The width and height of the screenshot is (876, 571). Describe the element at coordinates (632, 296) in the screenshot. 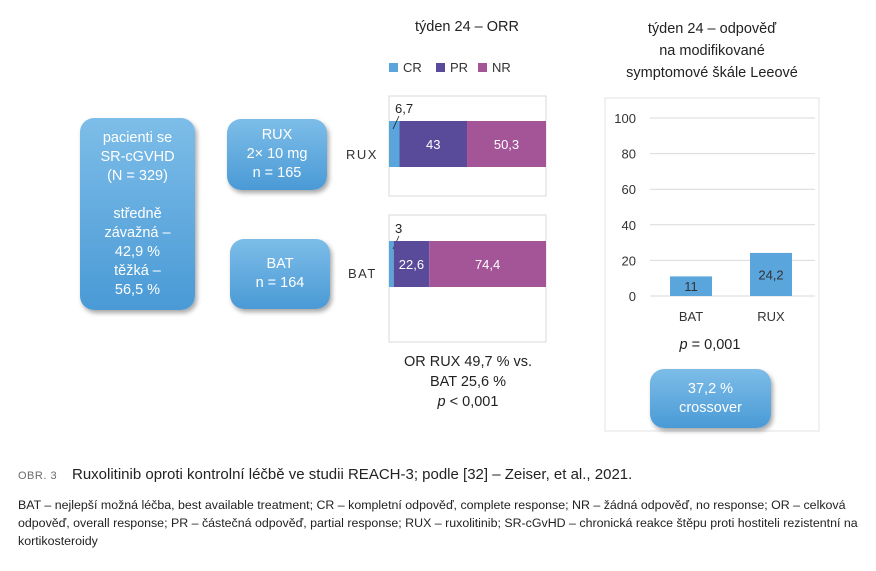

I see `y-tick-label: 0` at that location.